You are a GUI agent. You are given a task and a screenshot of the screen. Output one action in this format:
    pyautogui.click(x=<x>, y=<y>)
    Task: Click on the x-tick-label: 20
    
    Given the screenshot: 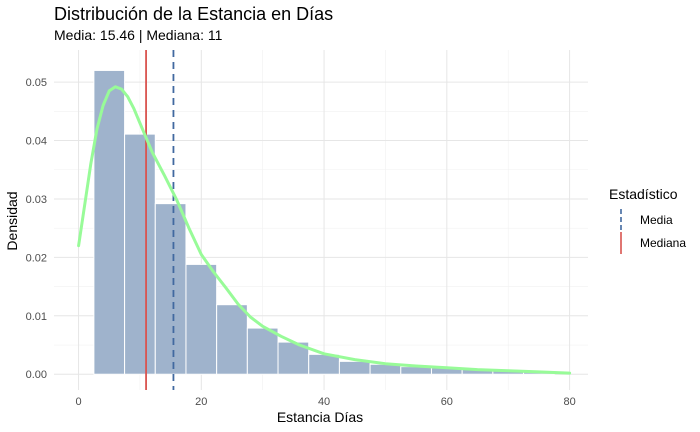 What is the action you would take?
    pyautogui.click(x=201, y=402)
    